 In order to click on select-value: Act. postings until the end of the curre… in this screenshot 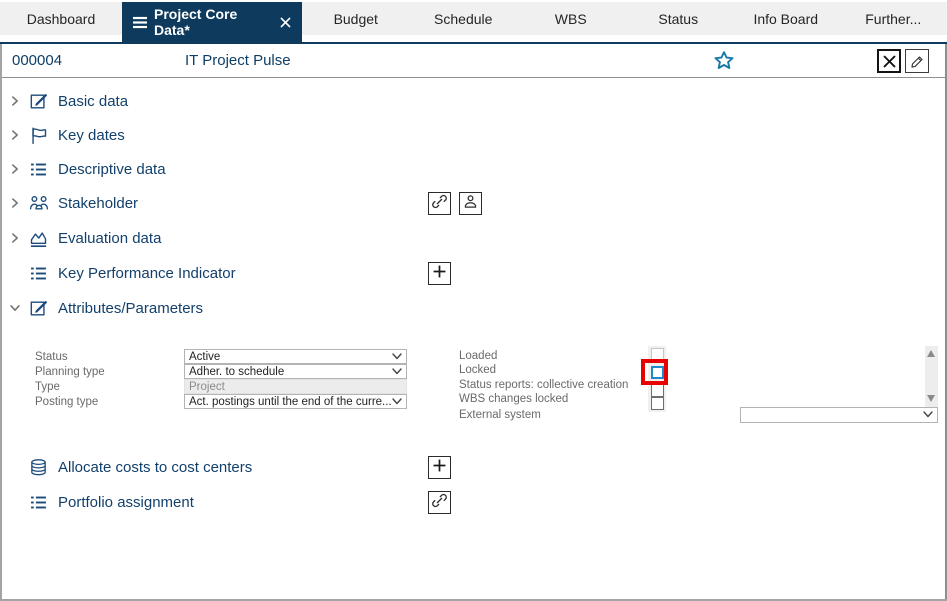, I will do `click(290, 401)`.